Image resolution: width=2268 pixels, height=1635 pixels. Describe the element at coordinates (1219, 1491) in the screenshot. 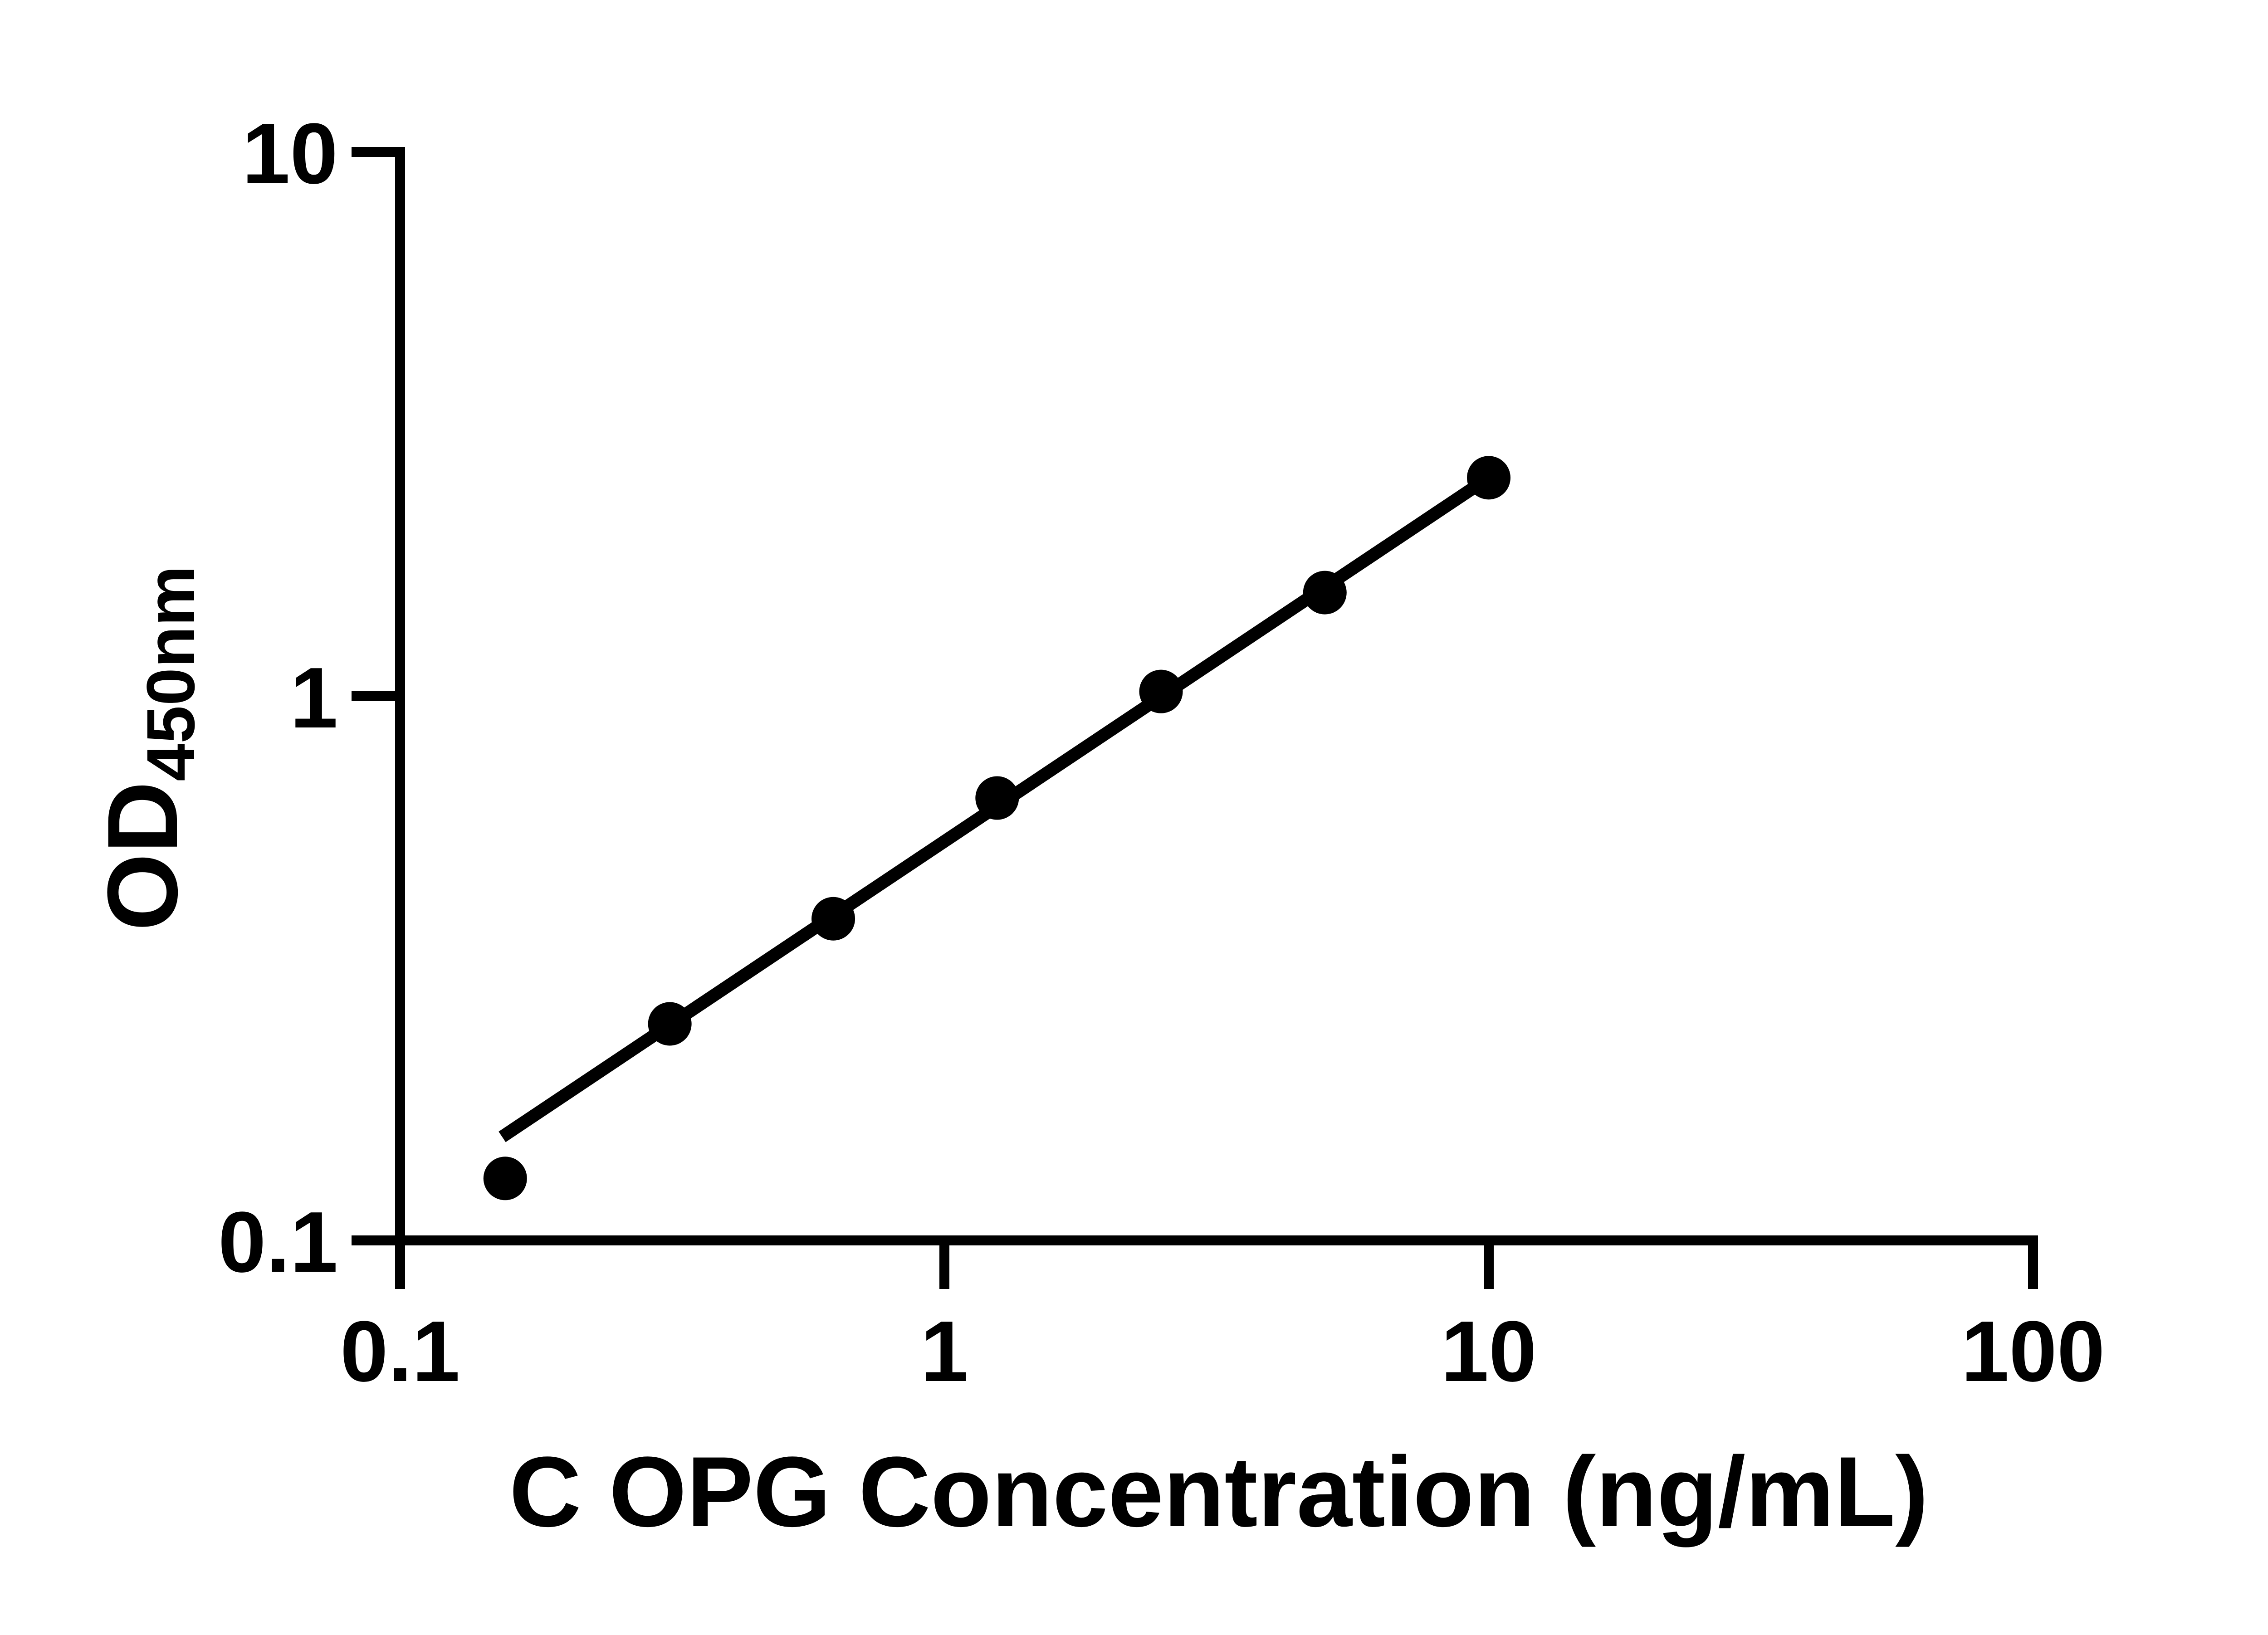

I see `x-axis-title: C OPG Concentration (ng/mL)` at that location.